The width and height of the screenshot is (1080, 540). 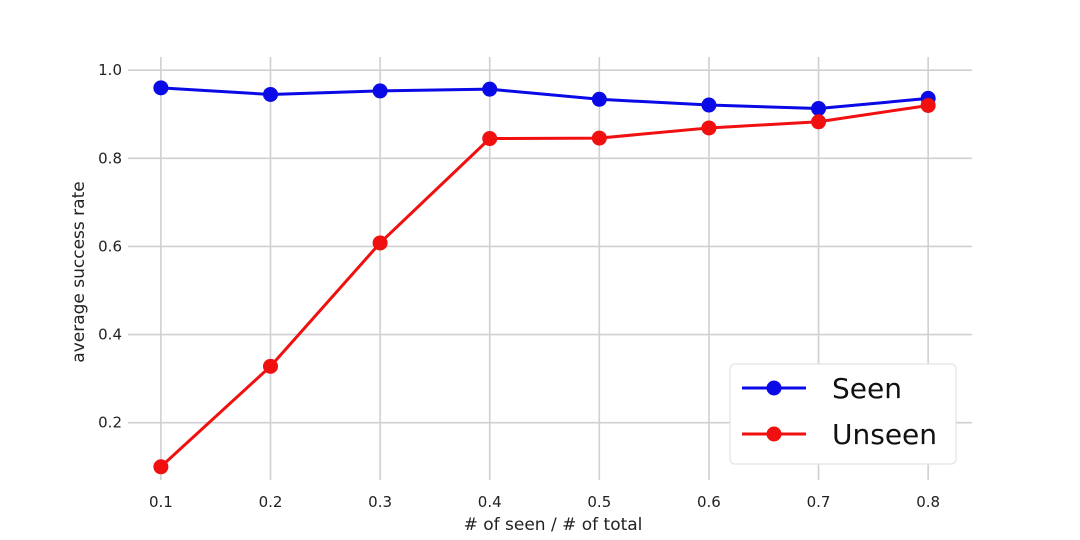 I want to click on legend-marker-unseen, so click(x=774, y=434).